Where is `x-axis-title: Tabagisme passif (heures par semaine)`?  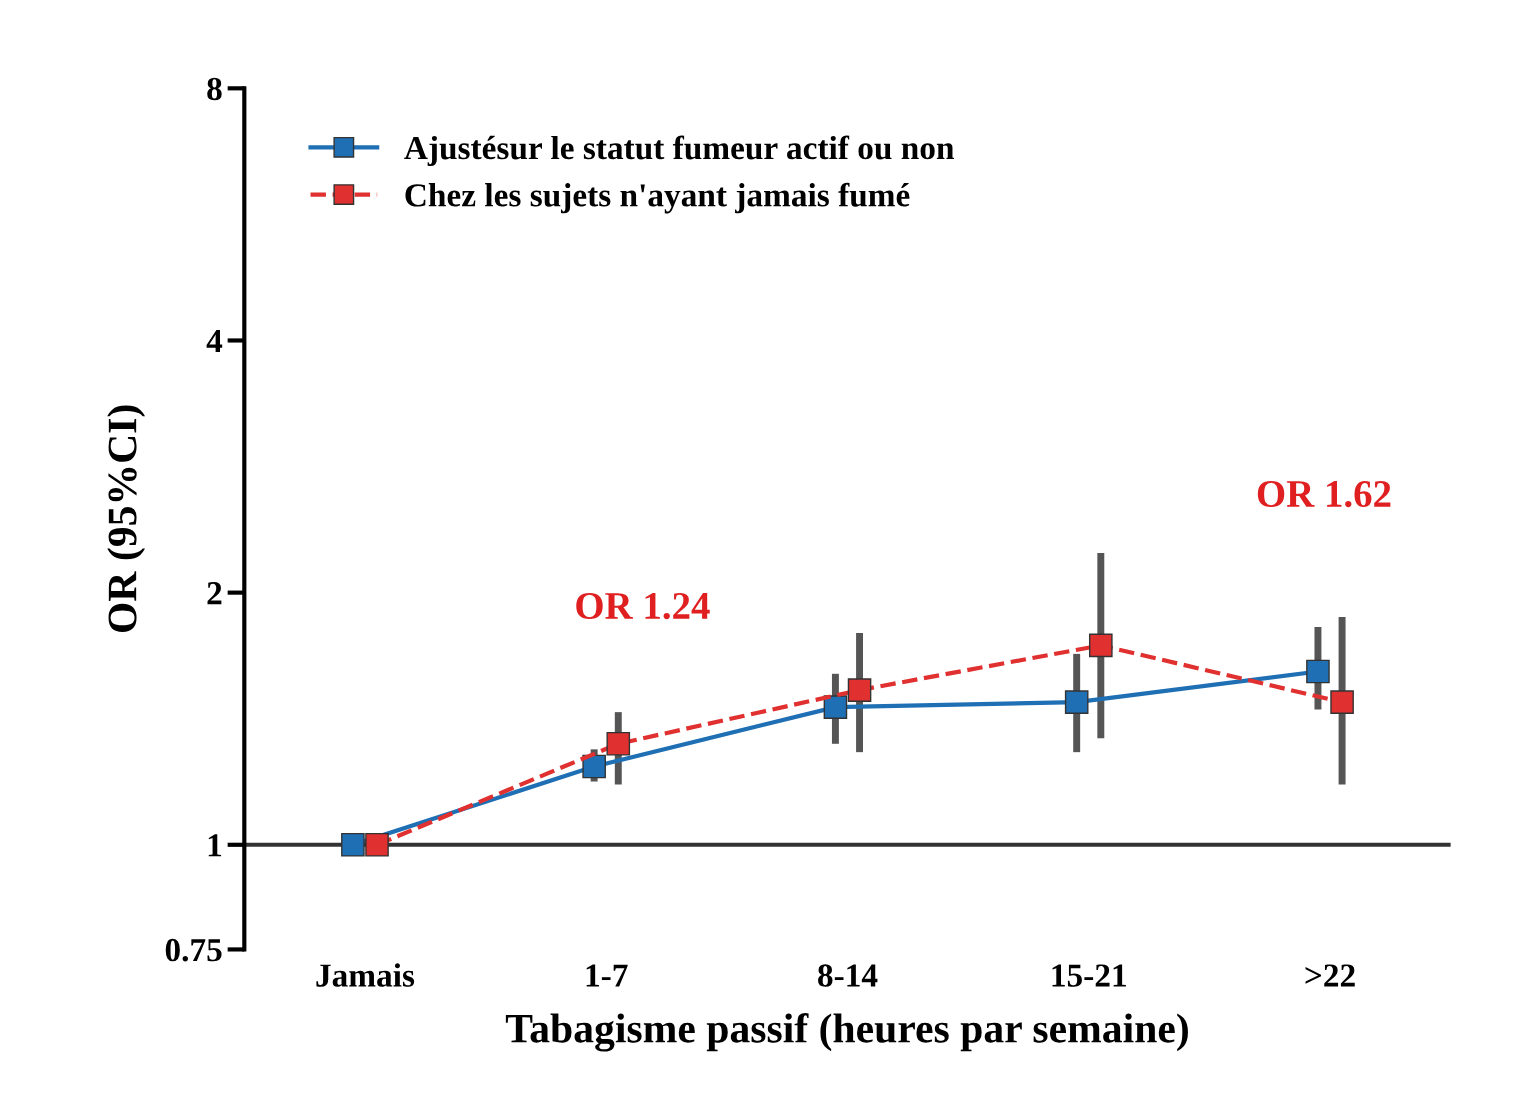 x-axis-title: Tabagisme passif (heures par semaine) is located at coordinates (846, 1032).